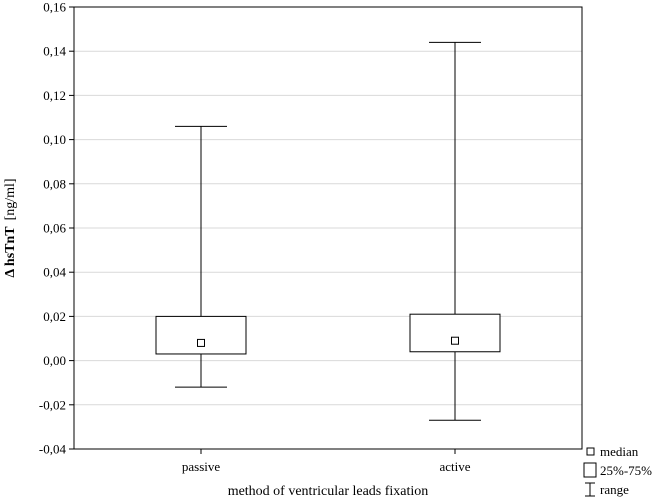 The image size is (666, 501). Describe the element at coordinates (326, 461) in the screenshot. I see `x-axis: passive active` at that location.